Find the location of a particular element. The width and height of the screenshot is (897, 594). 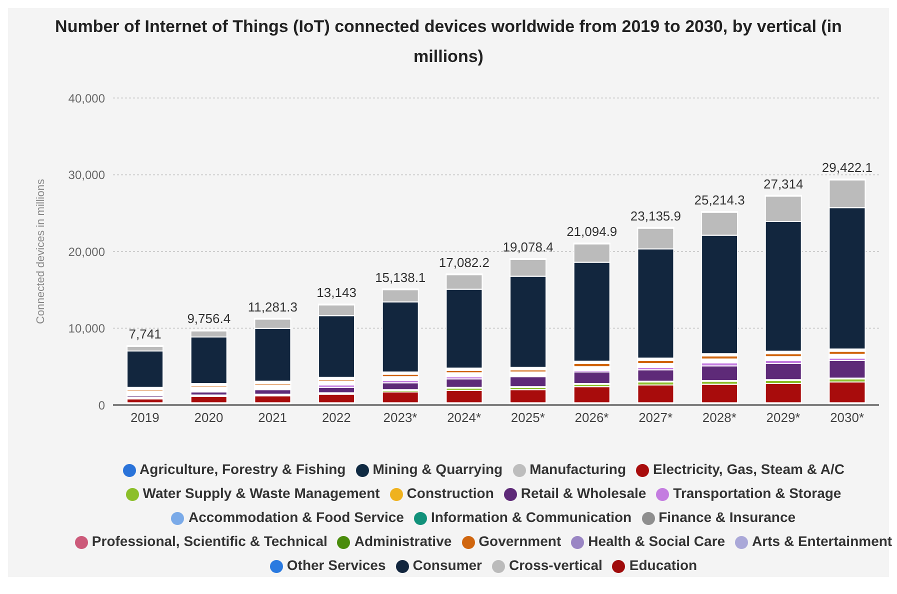

legend-label: Arts & Entertainment is located at coordinates (822, 541).